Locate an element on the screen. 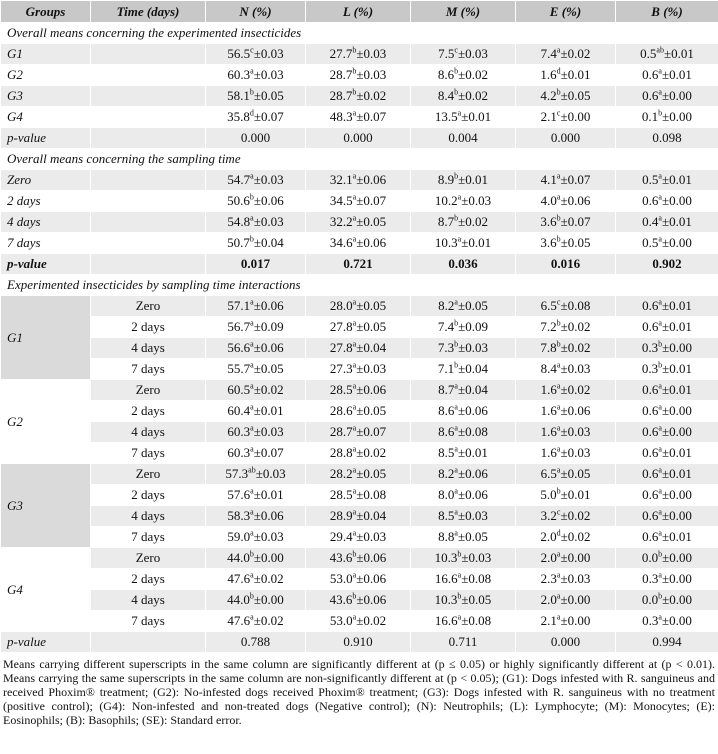 This screenshot has width=718, height=754. value-cell: 0.721 is located at coordinates (358, 264).